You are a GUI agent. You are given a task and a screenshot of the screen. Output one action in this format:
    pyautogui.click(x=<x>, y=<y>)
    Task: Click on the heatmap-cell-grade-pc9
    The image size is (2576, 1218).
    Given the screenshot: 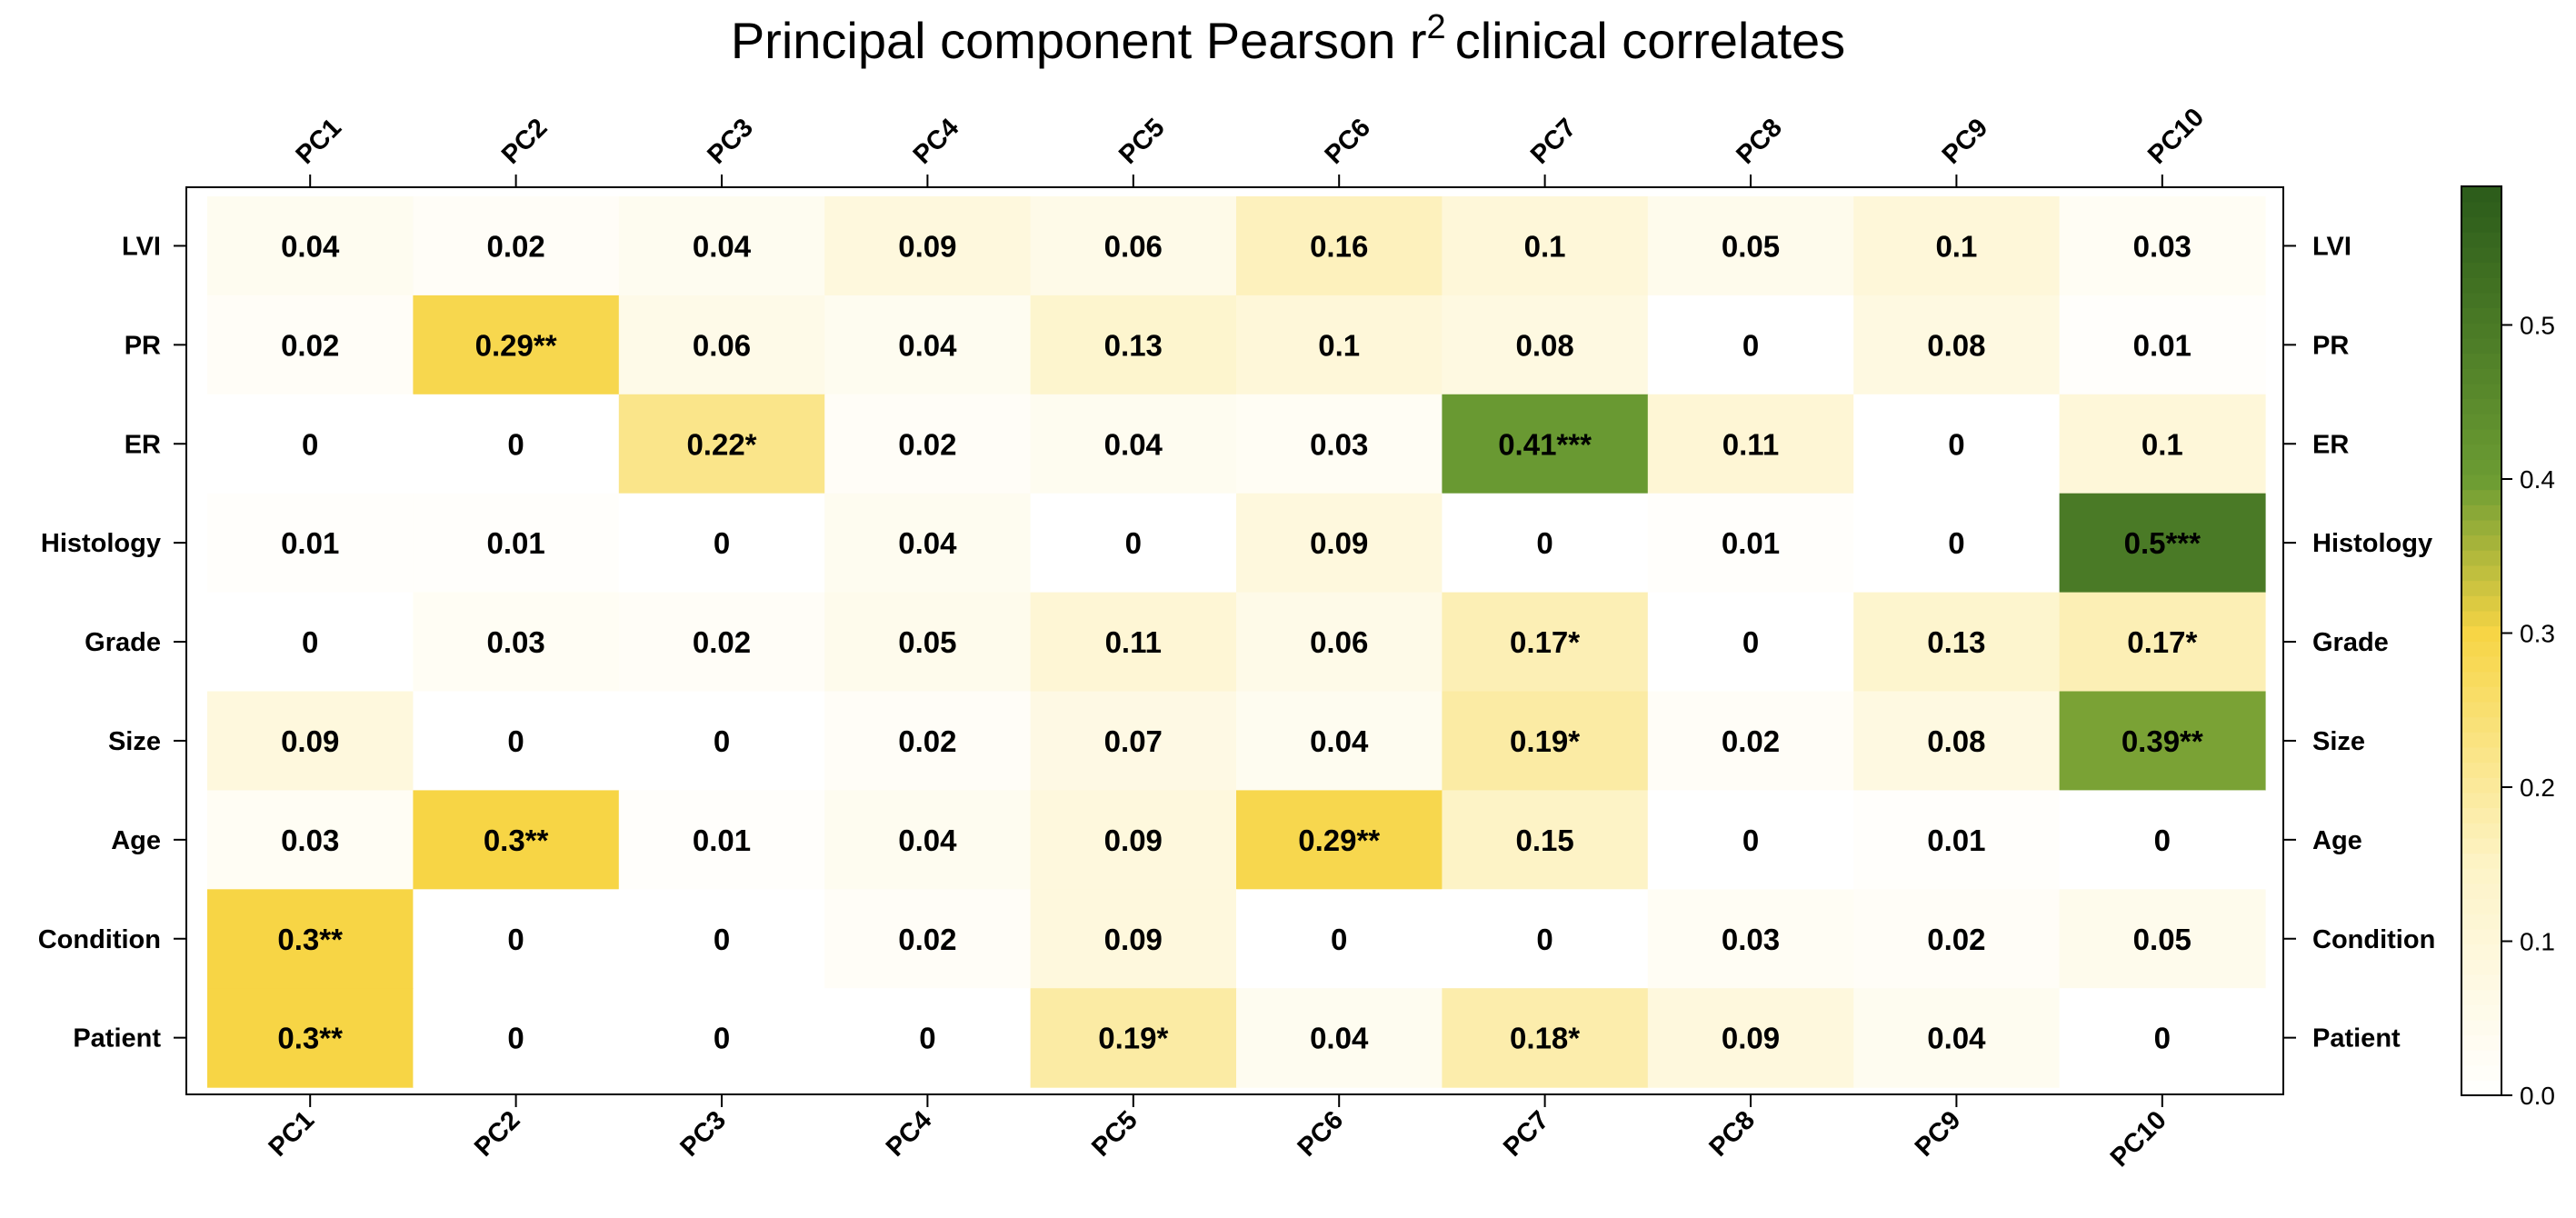 What is the action you would take?
    pyautogui.click(x=1957, y=642)
    